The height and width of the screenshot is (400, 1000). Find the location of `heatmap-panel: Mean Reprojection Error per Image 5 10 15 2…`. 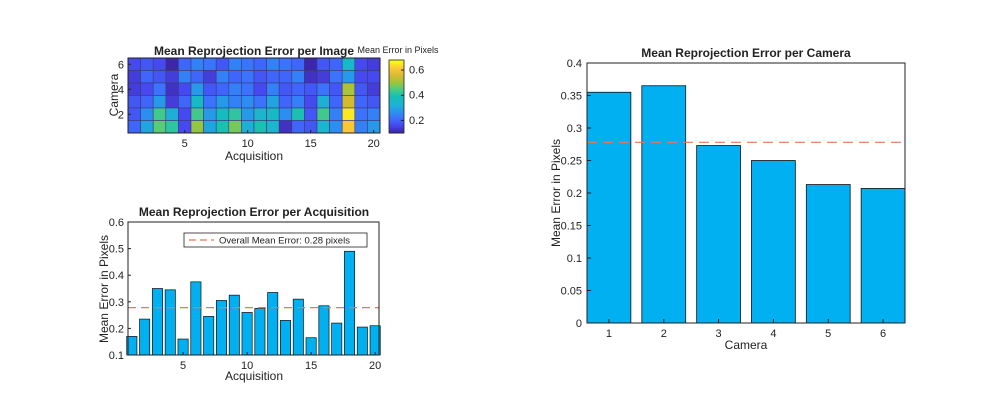

heatmap-panel: Mean Reprojection Error per Image 5 10 15 2… is located at coordinates (273, 103).